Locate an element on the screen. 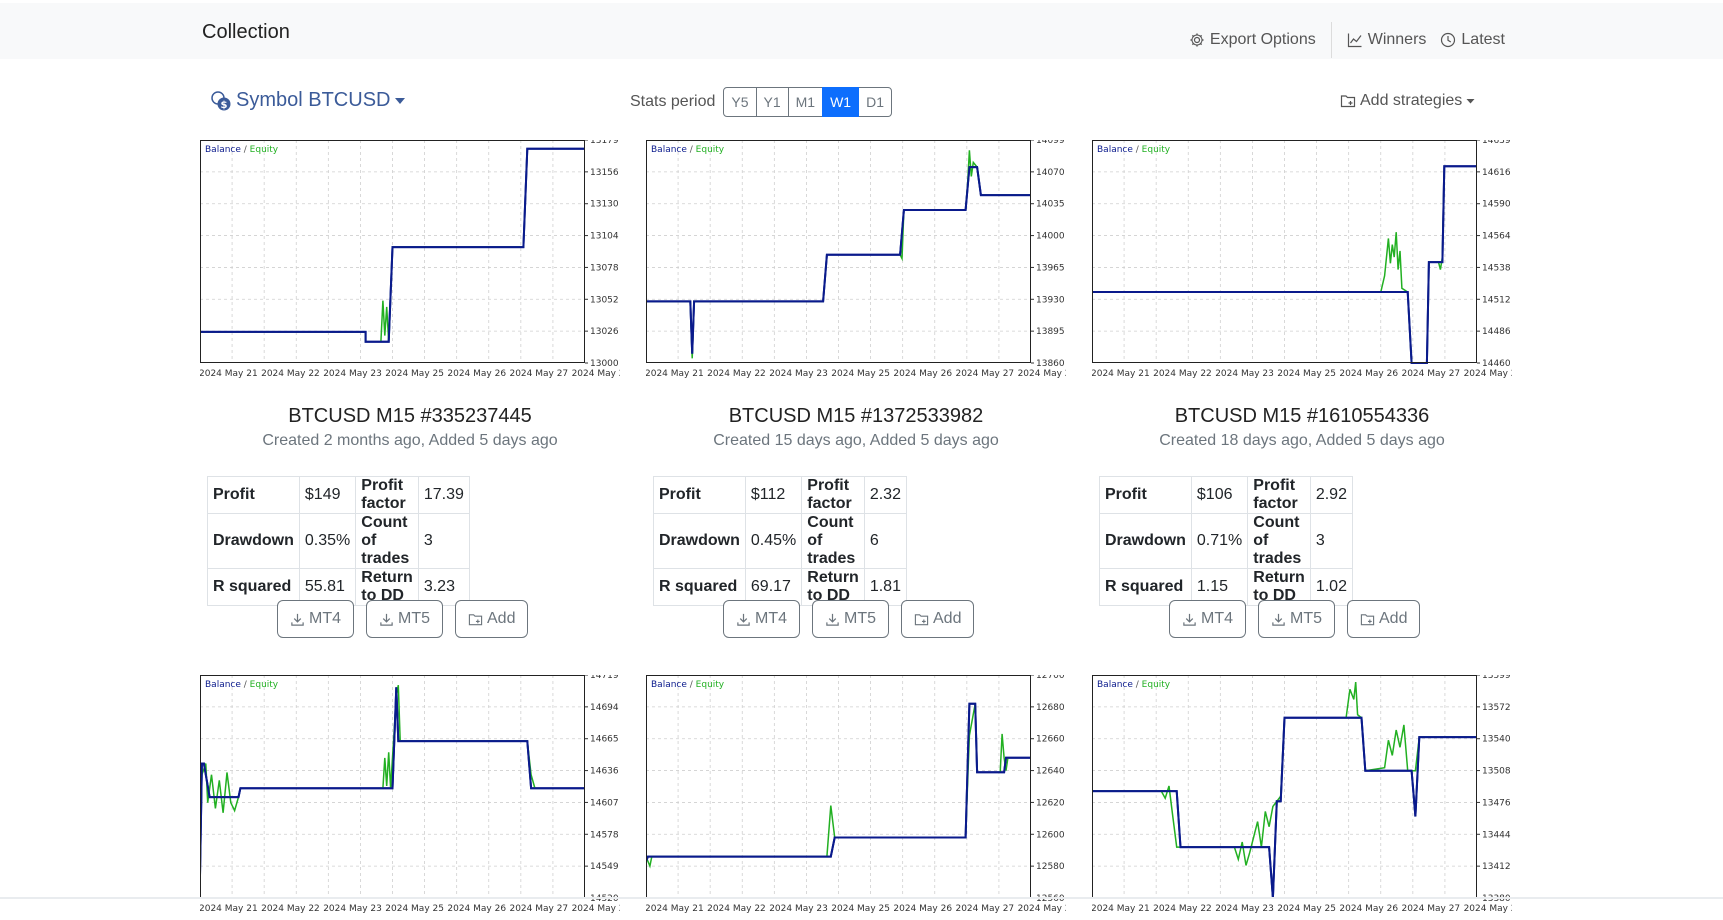 The height and width of the screenshot is (920, 1723). mt5-button-label: MT5 is located at coordinates (414, 618).